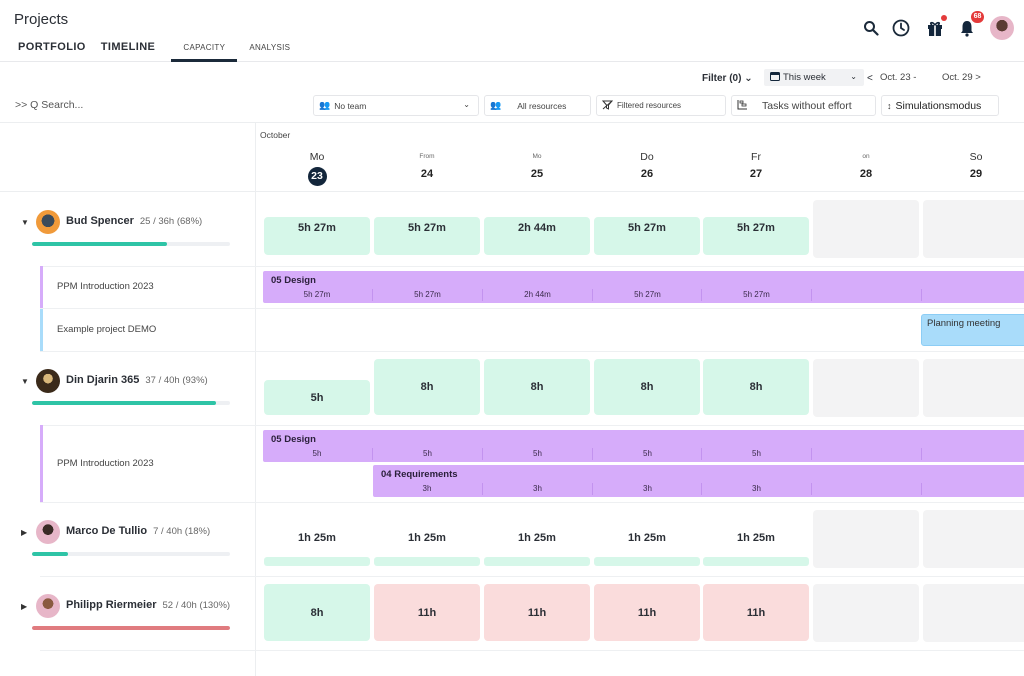  Describe the element at coordinates (41, 19) in the screenshot. I see `page-title: Projects` at that location.